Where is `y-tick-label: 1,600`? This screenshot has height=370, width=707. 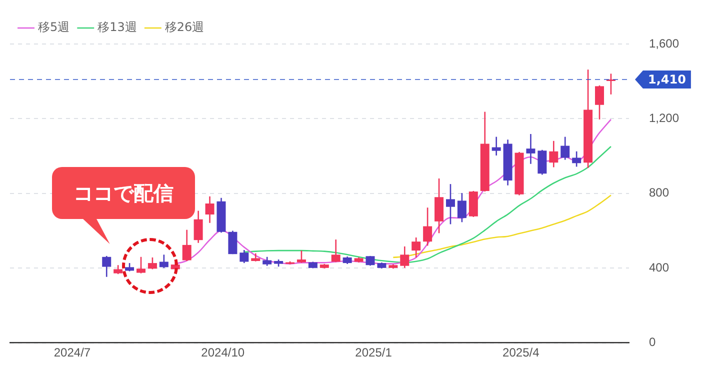
y-tick-label: 1,600 is located at coordinates (664, 43).